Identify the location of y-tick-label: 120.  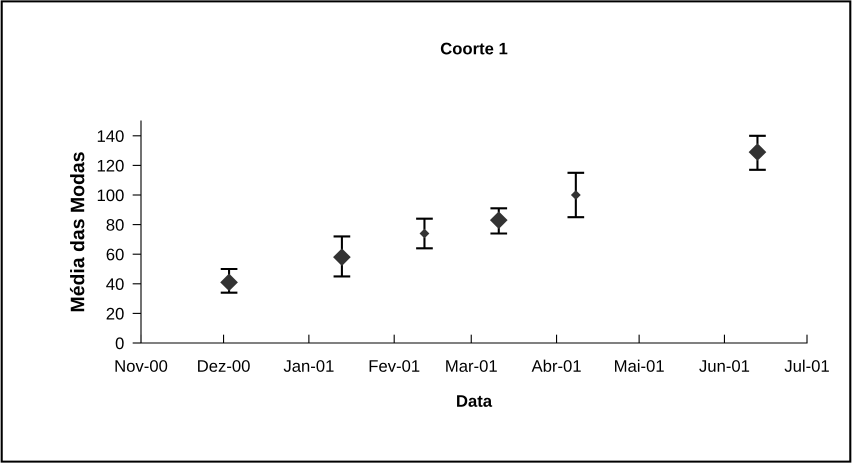
(111, 166).